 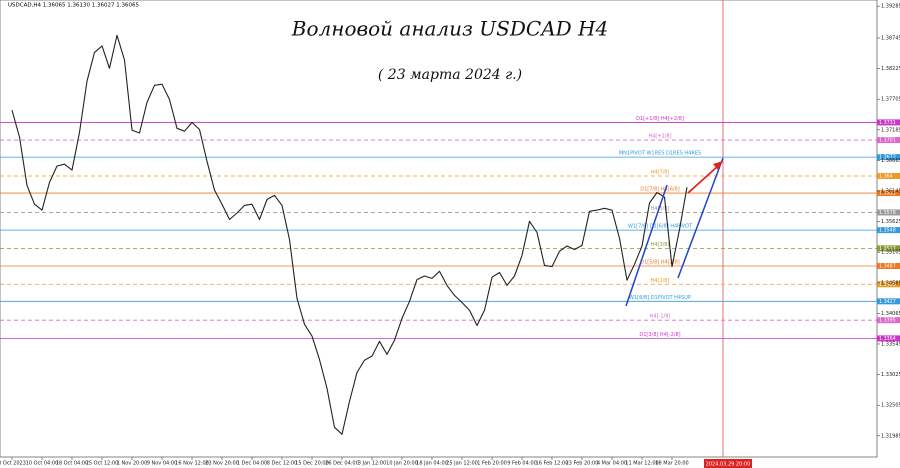 What do you see at coordinates (890, 314) in the screenshot?
I see `y-tick-label: 1.34065` at bounding box center [890, 314].